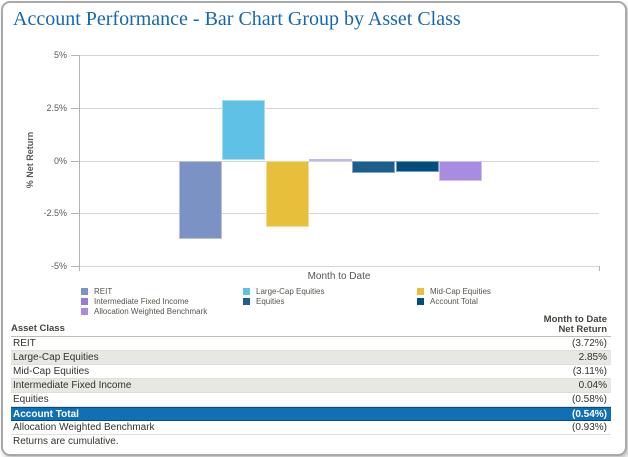  What do you see at coordinates (287, 194) in the screenshot?
I see `bar-mid-cap-equities` at bounding box center [287, 194].